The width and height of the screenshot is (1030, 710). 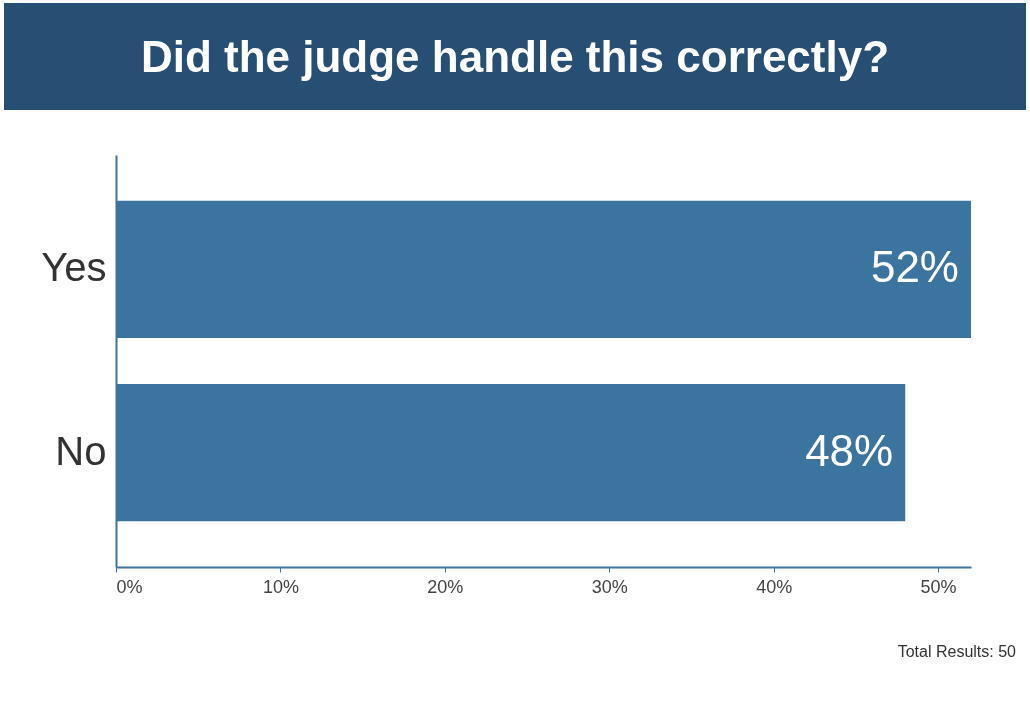 What do you see at coordinates (956, 652) in the screenshot?
I see `text: Total Results: 50` at bounding box center [956, 652].